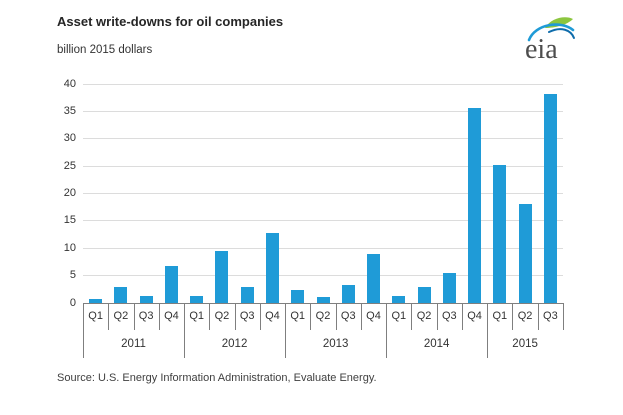 The image size is (623, 415). Describe the element at coordinates (550, 198) in the screenshot. I see `bar-2015-Q3` at that location.